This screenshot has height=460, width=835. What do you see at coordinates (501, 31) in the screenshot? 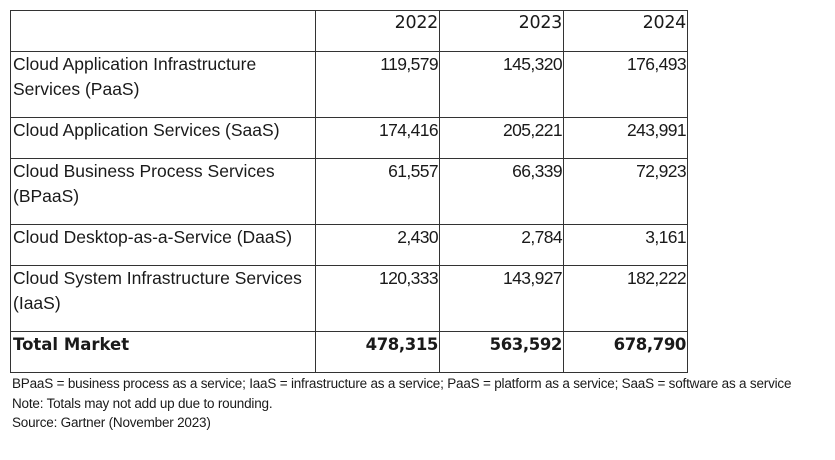
I see `header-cell-2023: 2023` at bounding box center [501, 31].